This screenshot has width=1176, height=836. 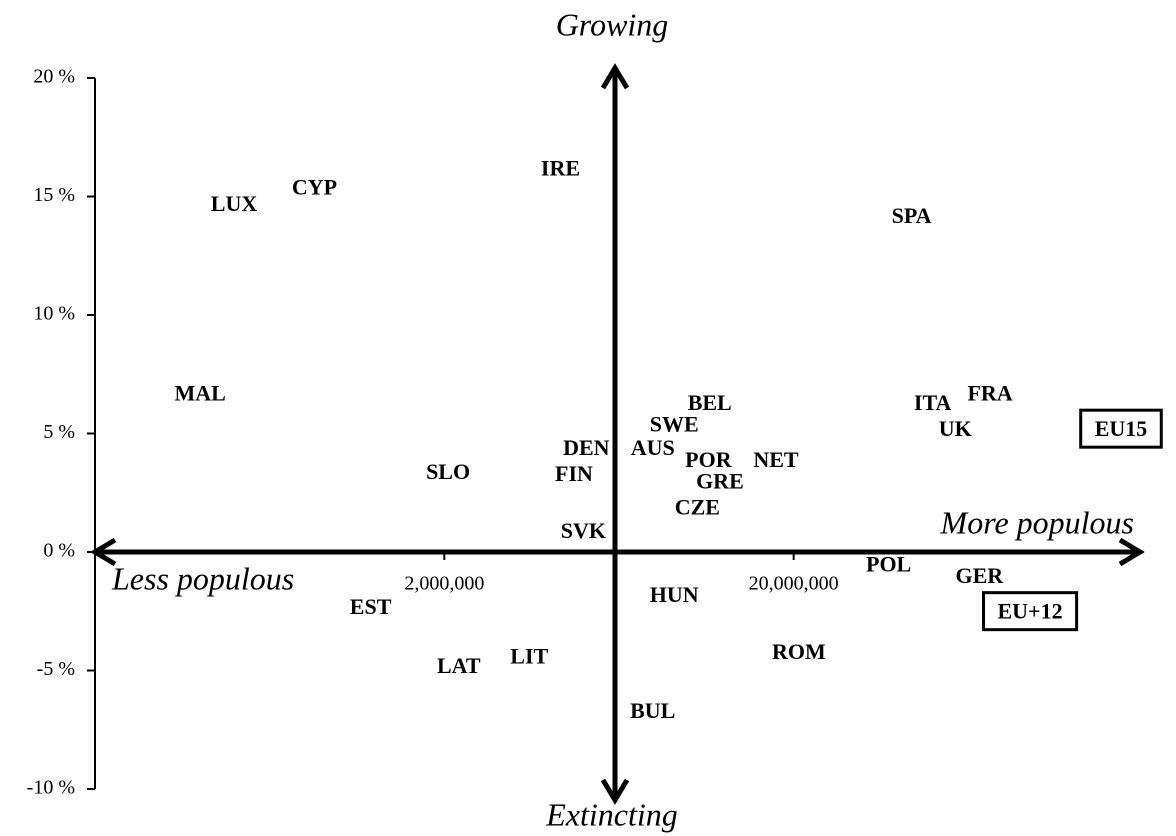 I want to click on point-label: GRE, so click(x=720, y=480).